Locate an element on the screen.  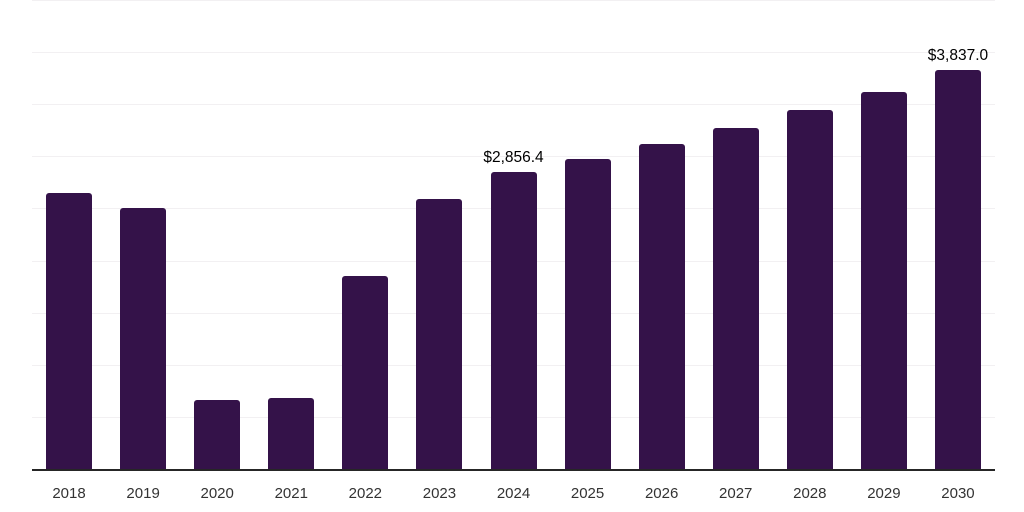
x-tick-2019: 2019 is located at coordinates (143, 493).